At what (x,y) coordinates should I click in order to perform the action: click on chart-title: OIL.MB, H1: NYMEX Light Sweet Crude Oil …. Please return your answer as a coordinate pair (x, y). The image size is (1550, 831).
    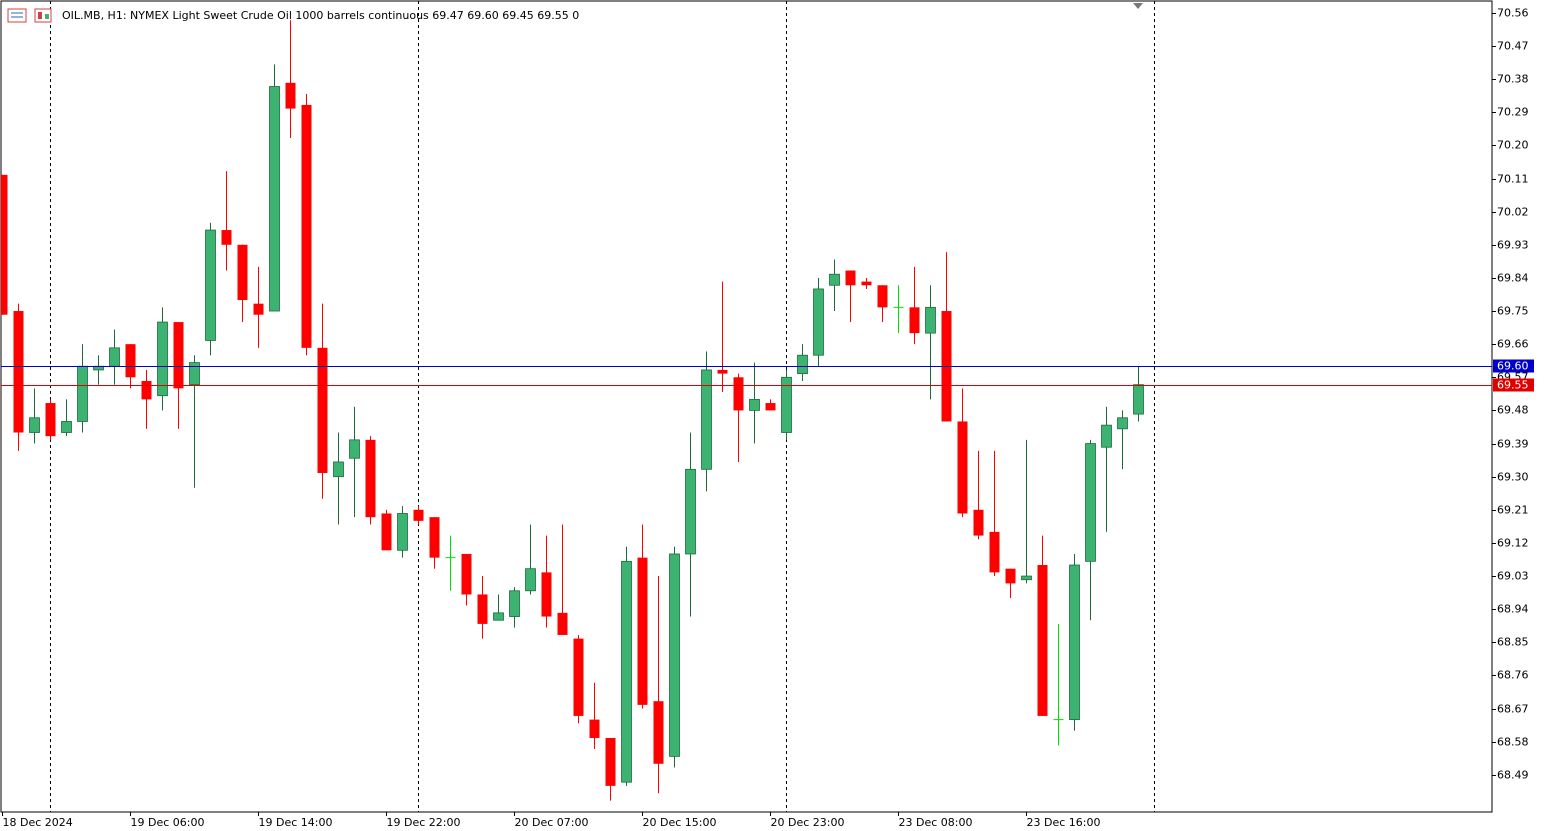
    Looking at the image, I should click on (320, 15).